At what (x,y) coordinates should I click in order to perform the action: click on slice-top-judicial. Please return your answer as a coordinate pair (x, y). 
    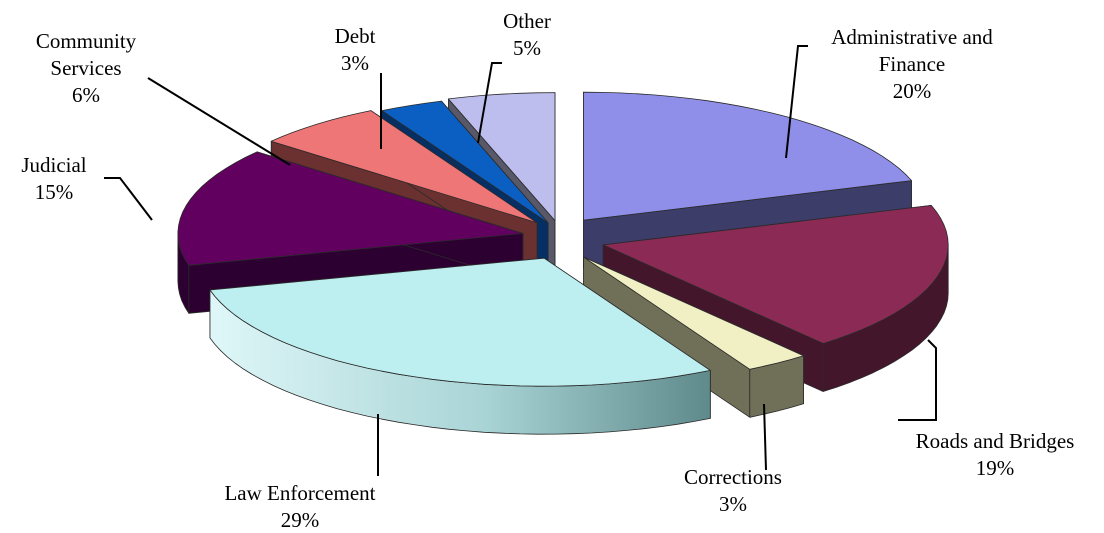
    Looking at the image, I should click on (350, 208).